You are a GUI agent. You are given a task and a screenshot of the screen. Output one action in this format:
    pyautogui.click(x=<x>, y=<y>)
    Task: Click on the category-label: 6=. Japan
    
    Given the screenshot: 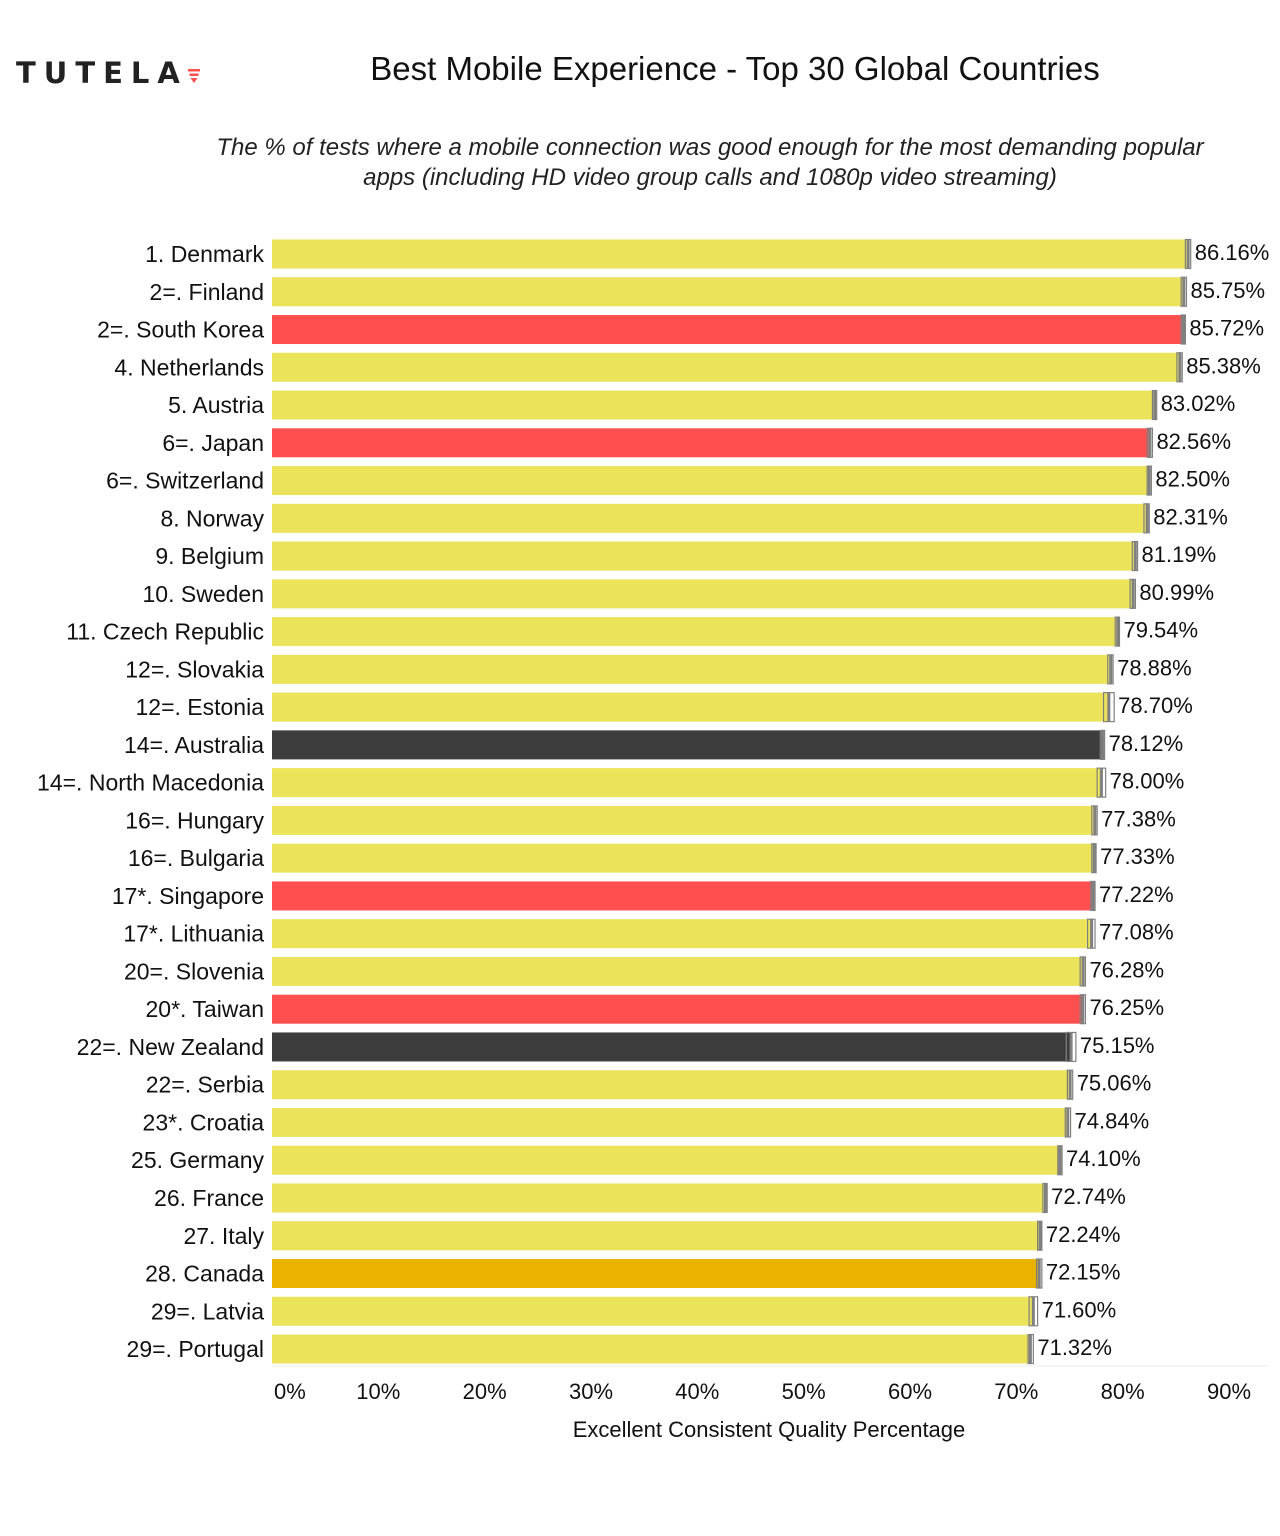 What is the action you would take?
    pyautogui.click(x=213, y=443)
    